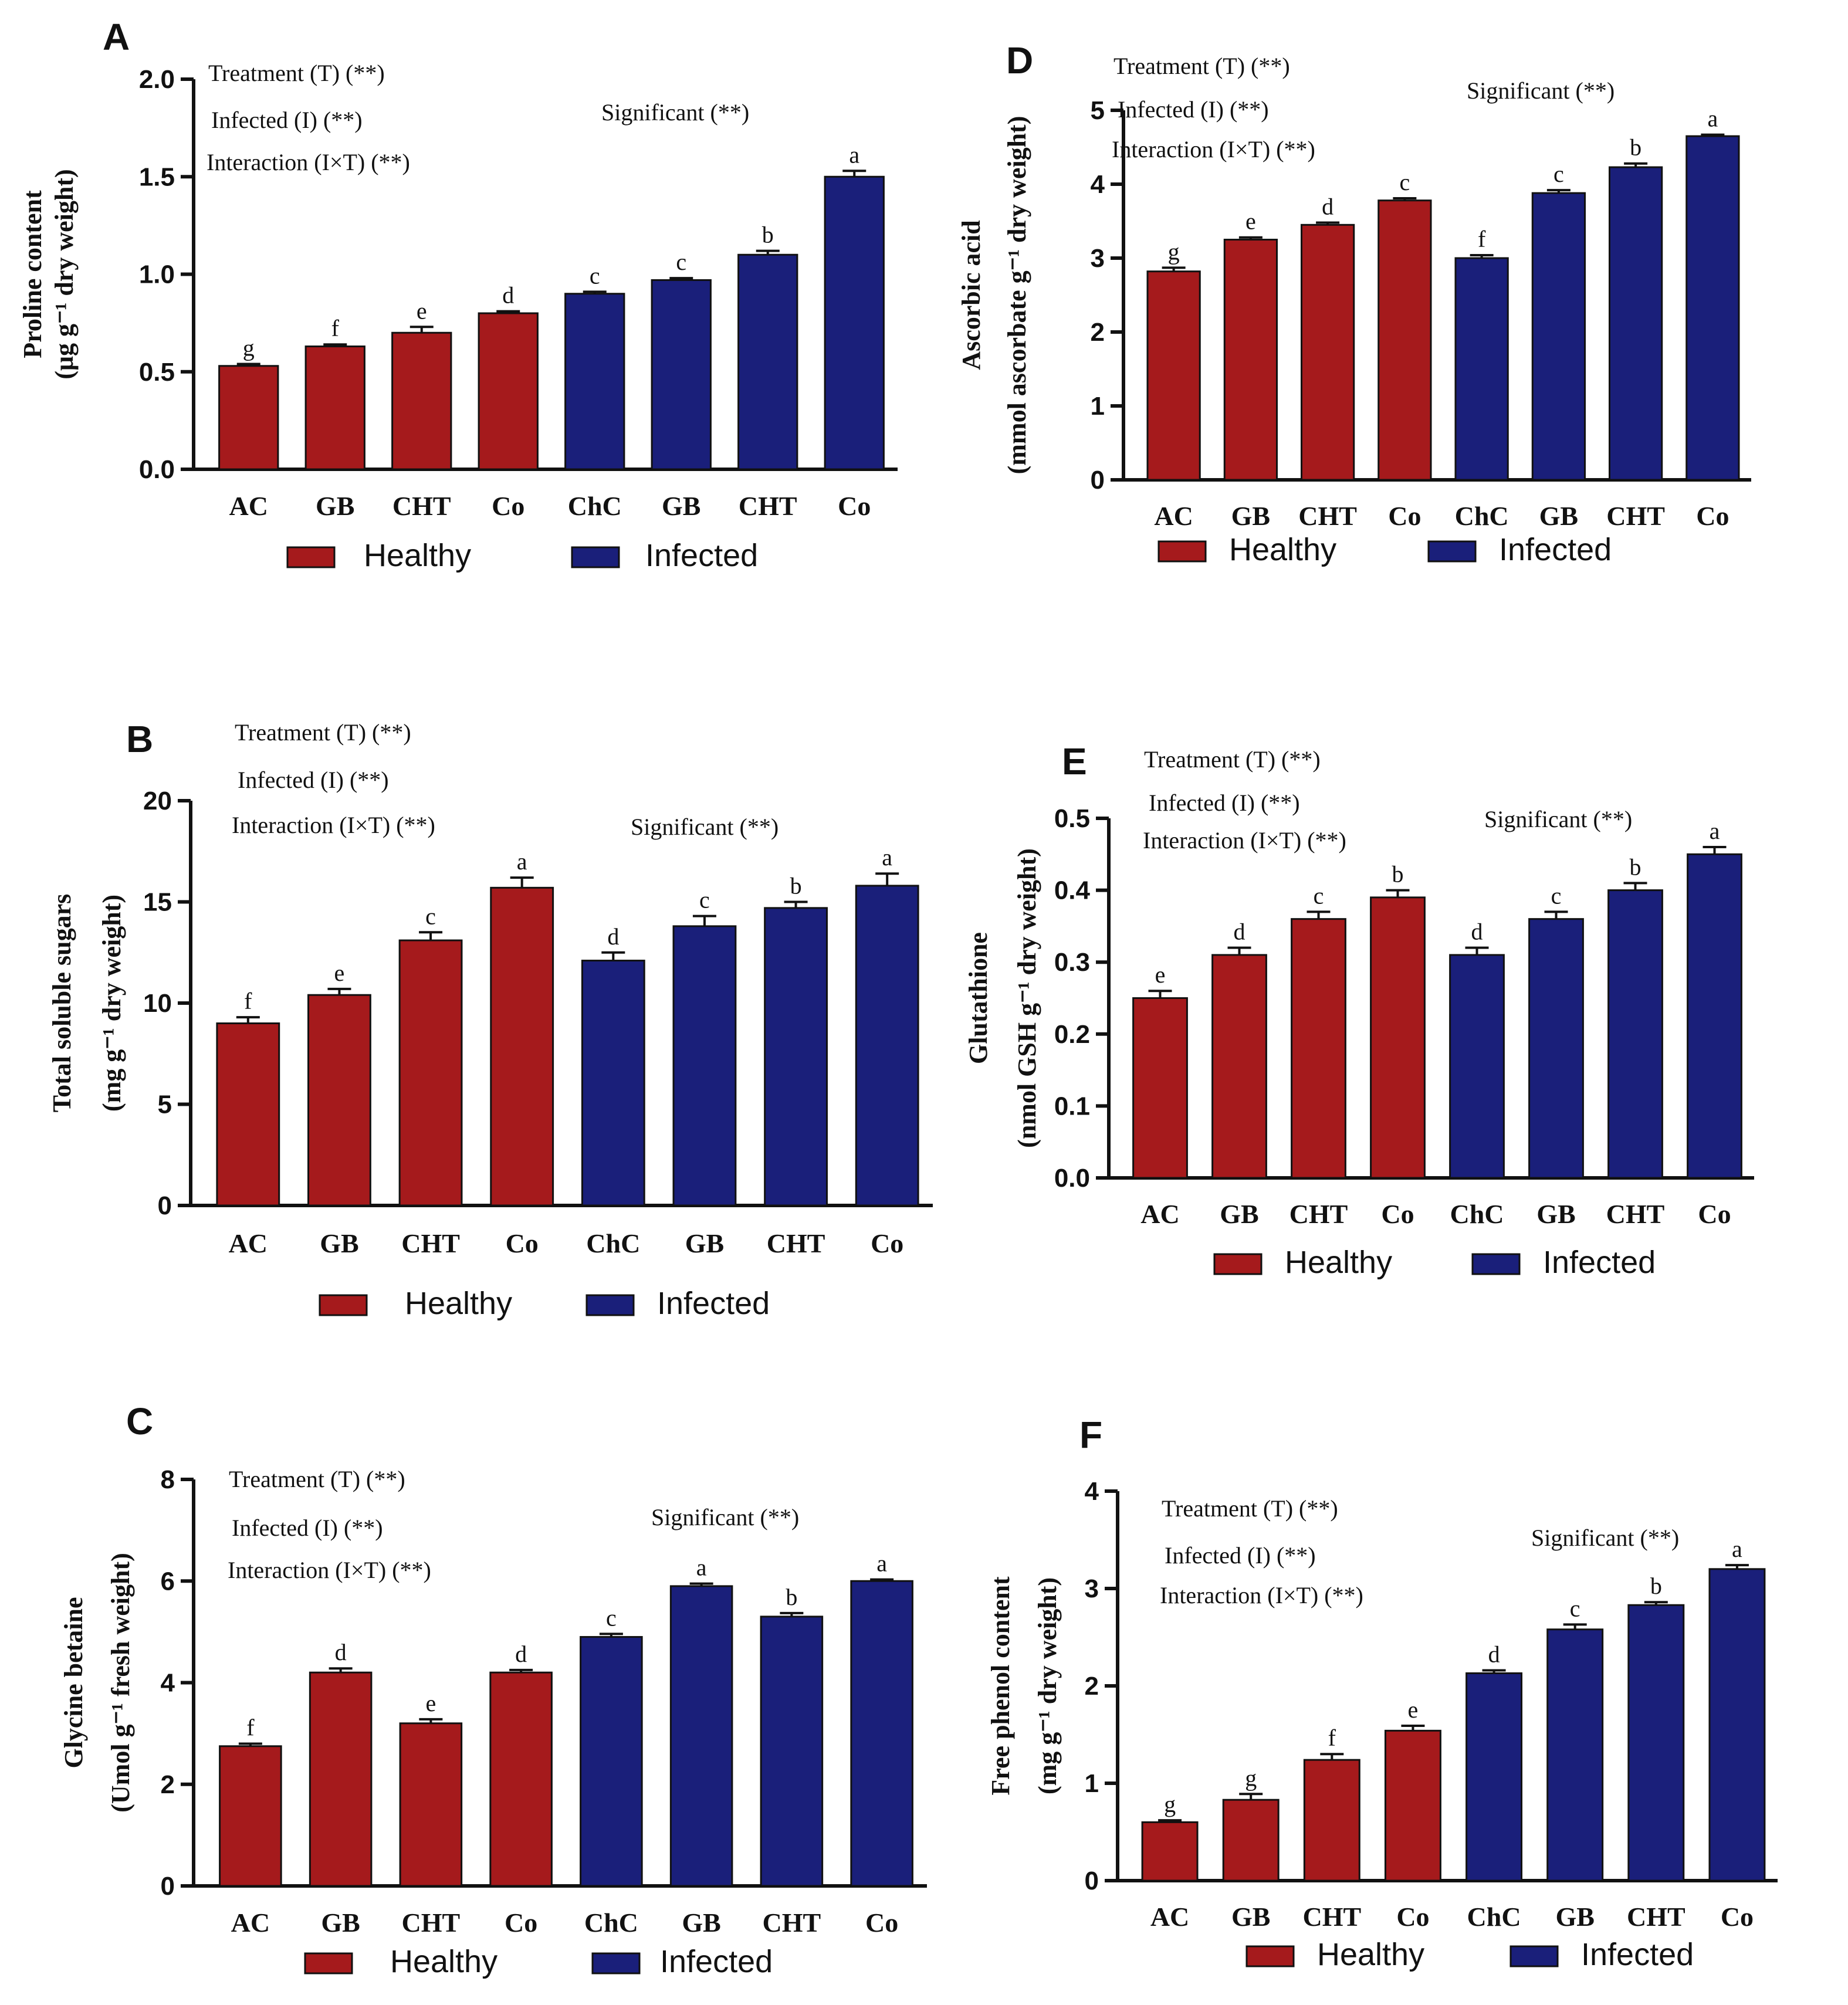 This screenshot has height=2005, width=1848. I want to click on y-tick-label: 1.0, so click(157, 274).